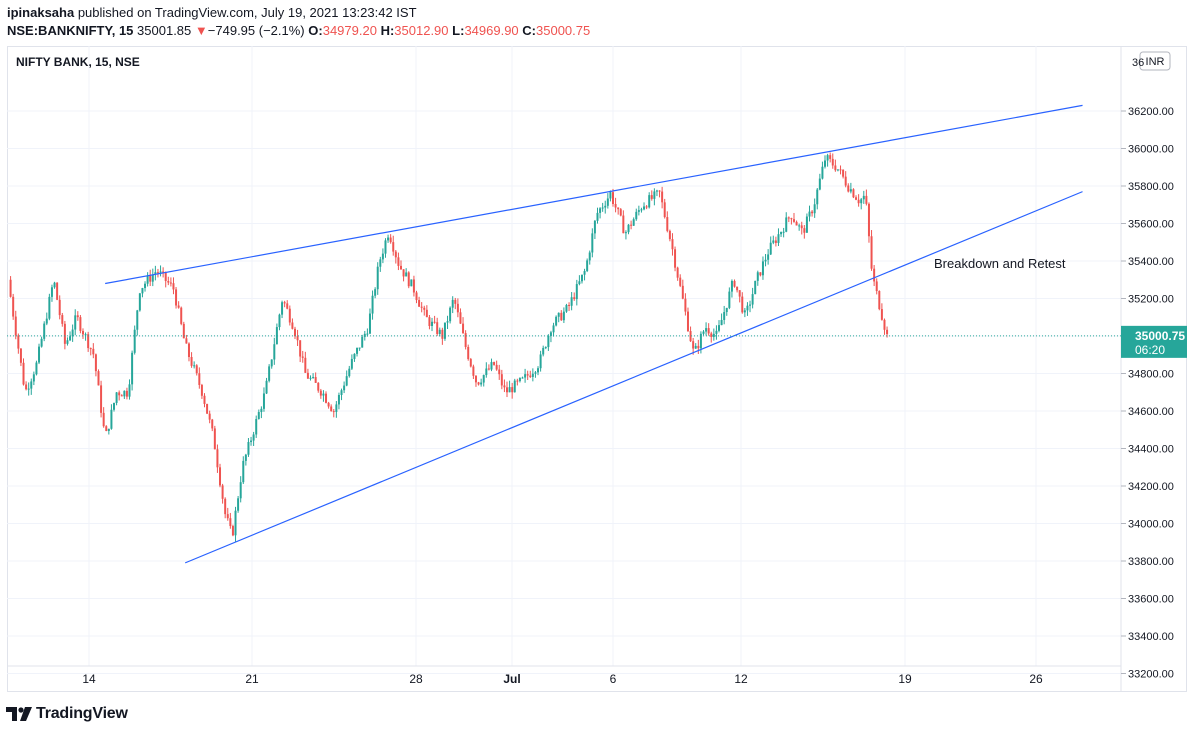  What do you see at coordinates (1000, 263) in the screenshot?
I see `breakdown-annotation: Breakdown and Retest` at bounding box center [1000, 263].